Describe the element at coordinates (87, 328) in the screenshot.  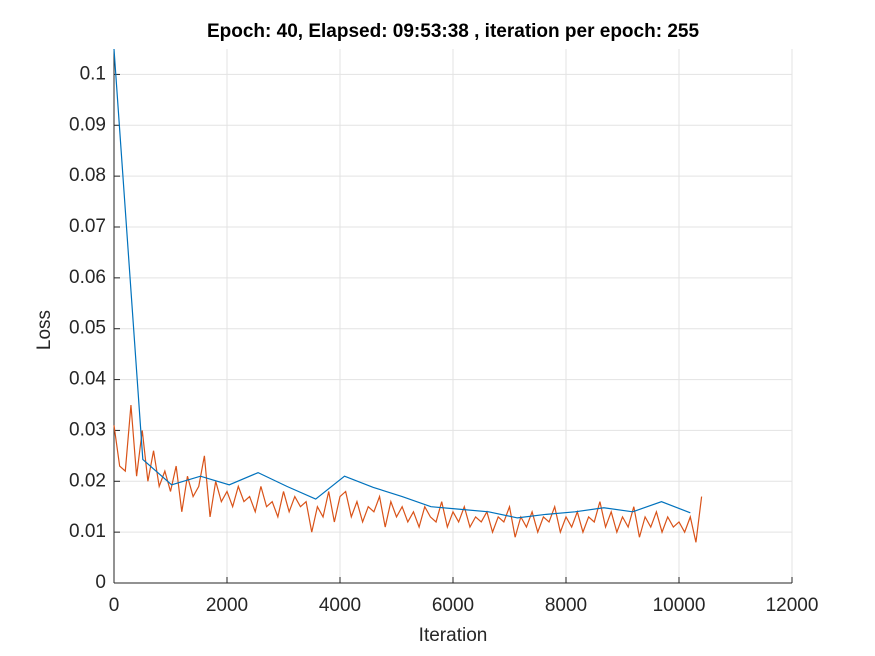
I see `y-tick-label: 0.05` at that location.